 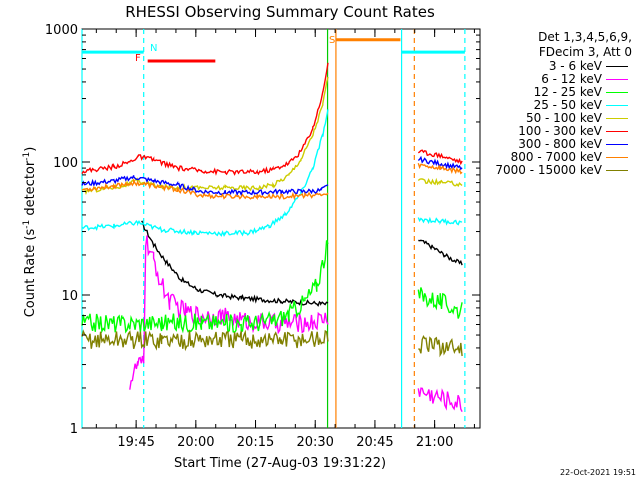 What do you see at coordinates (153, 48) in the screenshot?
I see `annotation-n: N` at bounding box center [153, 48].